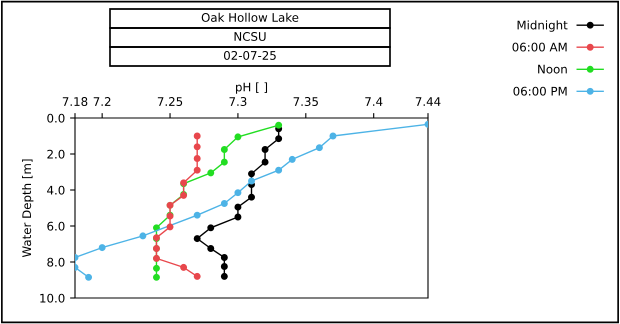 The height and width of the screenshot is (324, 620). Describe the element at coordinates (75, 101) in the screenshot. I see `x-tick-label: 7.18` at that location.